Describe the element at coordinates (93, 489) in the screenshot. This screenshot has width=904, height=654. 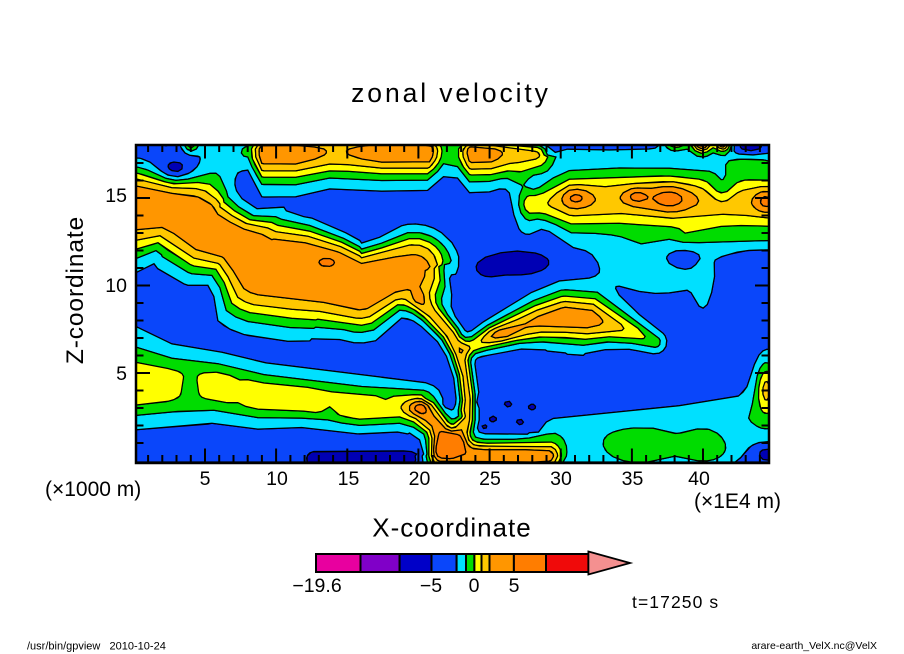
I see `svg-text: (×1000 m)` at that location.